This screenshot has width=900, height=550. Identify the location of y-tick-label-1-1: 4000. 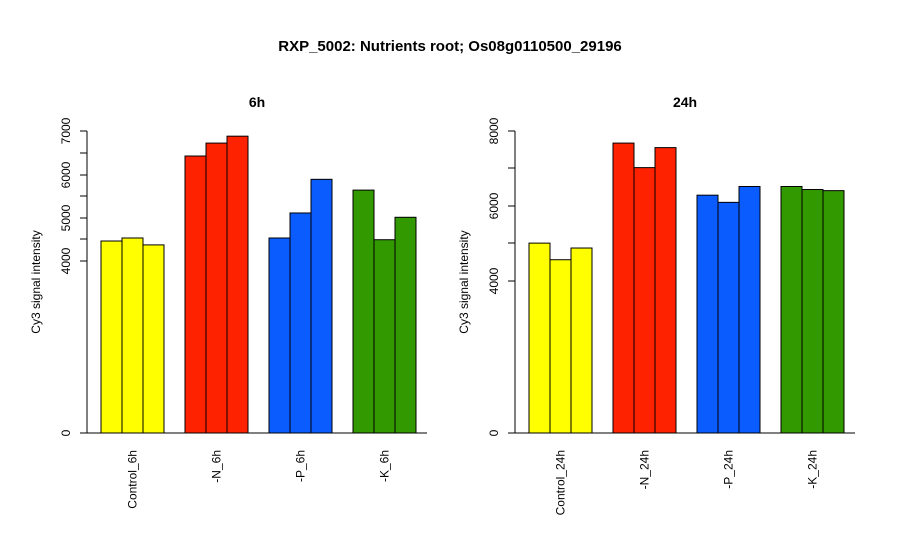
(494, 280).